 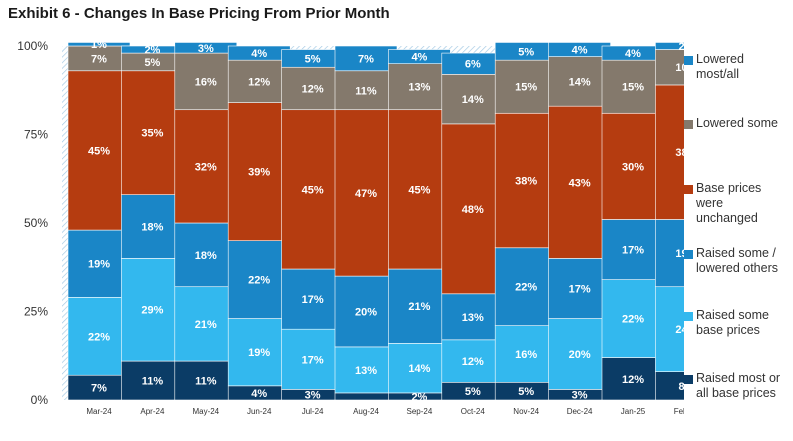 What do you see at coordinates (36, 312) in the screenshot?
I see `y-tick-label: 25%` at bounding box center [36, 312].